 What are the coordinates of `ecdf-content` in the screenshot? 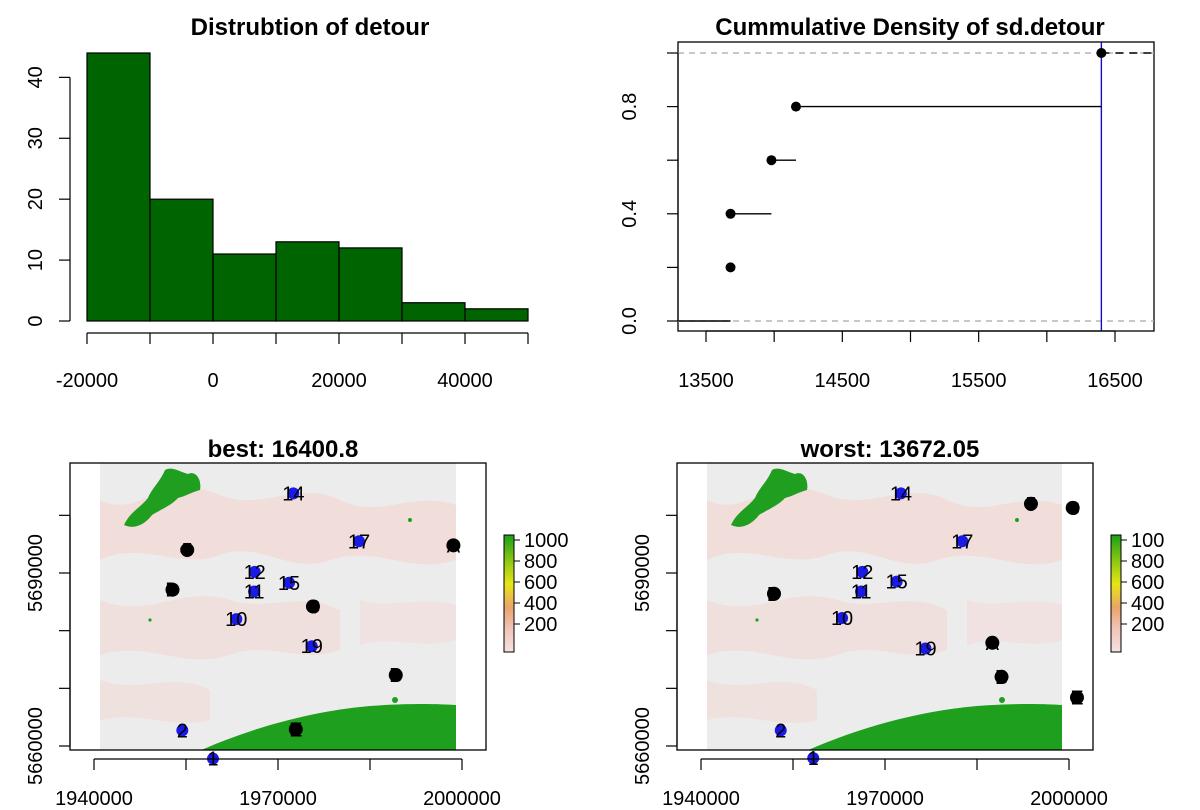 It's located at (916, 186).